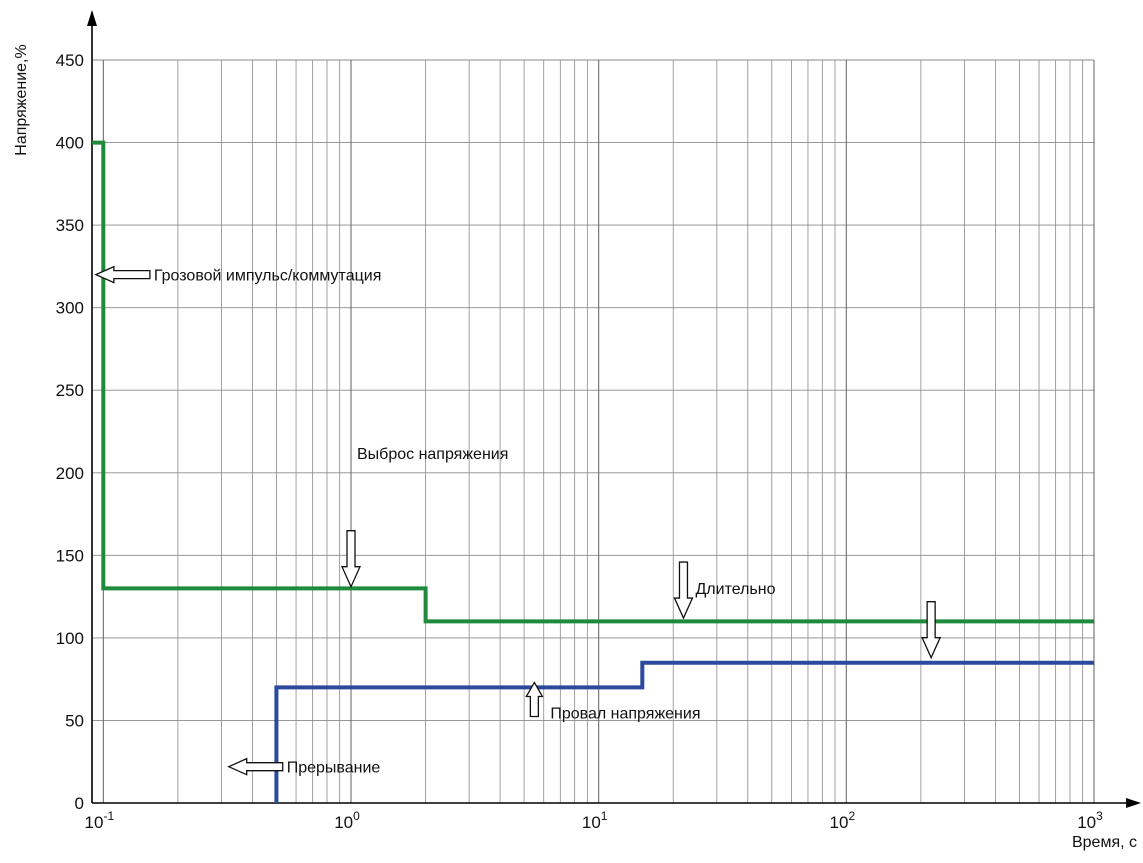 The height and width of the screenshot is (863, 1143). What do you see at coordinates (70, 638) in the screenshot?
I see `y-tick-label: 100` at bounding box center [70, 638].